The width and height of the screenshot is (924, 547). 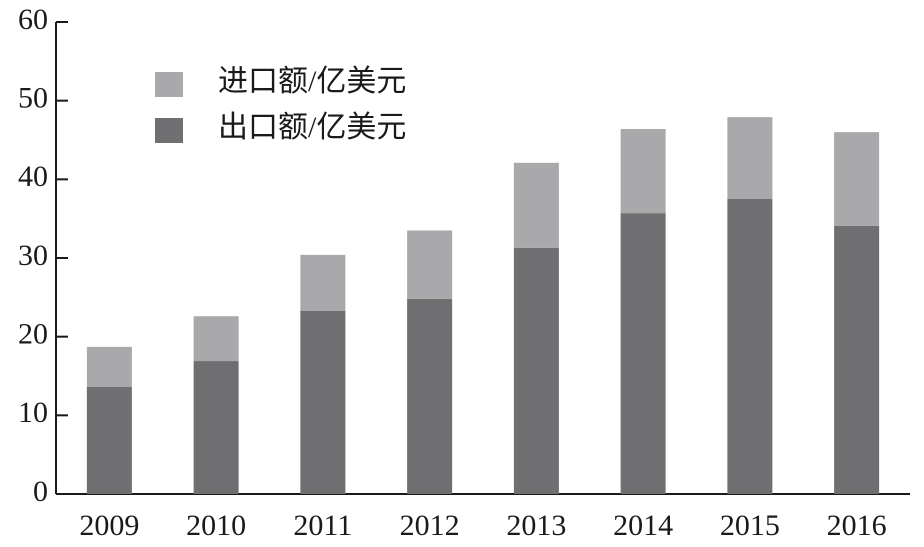 I want to click on legend-label: 出口额/亿美元, so click(x=312, y=127).